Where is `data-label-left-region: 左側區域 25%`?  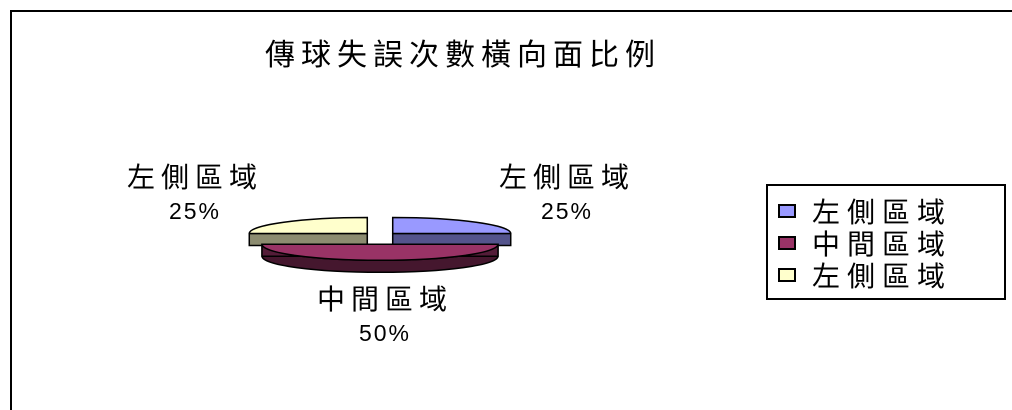 data-label-left-region: 左側區域 25% is located at coordinates (195, 193).